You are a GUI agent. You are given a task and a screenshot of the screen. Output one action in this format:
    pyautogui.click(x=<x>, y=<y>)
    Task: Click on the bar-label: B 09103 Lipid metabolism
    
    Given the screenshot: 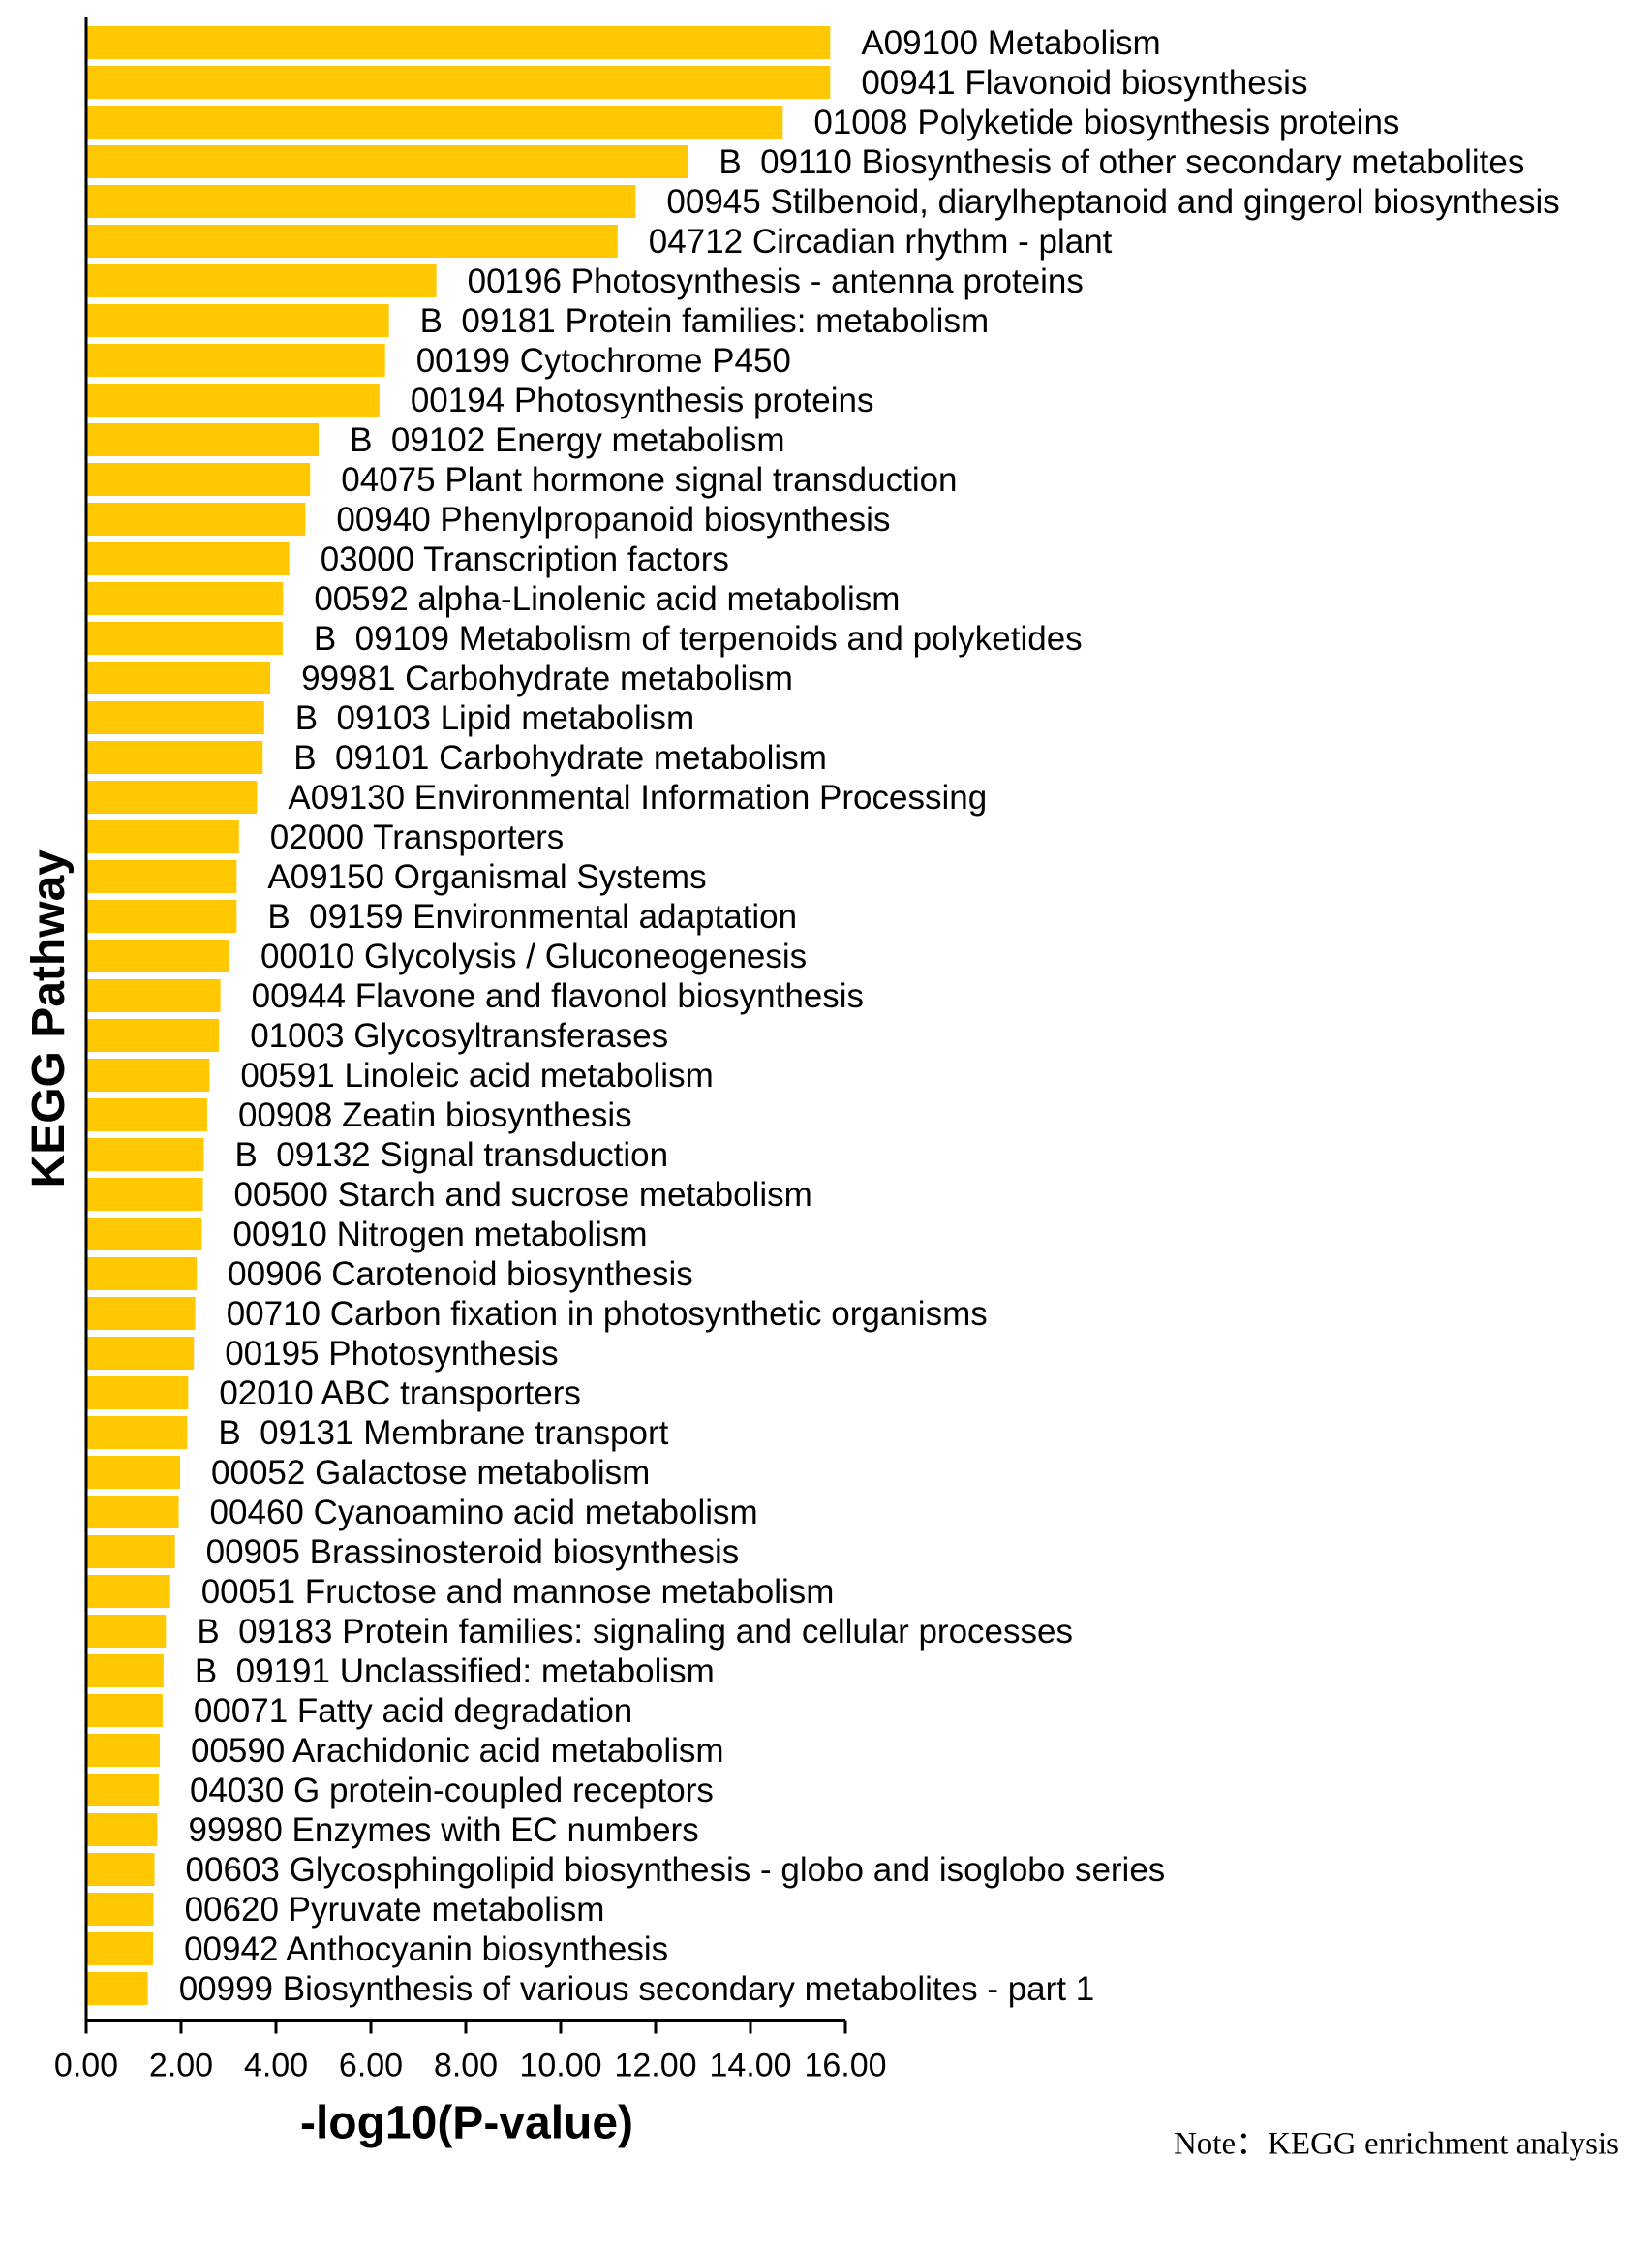 What is the action you would take?
    pyautogui.click(x=494, y=718)
    